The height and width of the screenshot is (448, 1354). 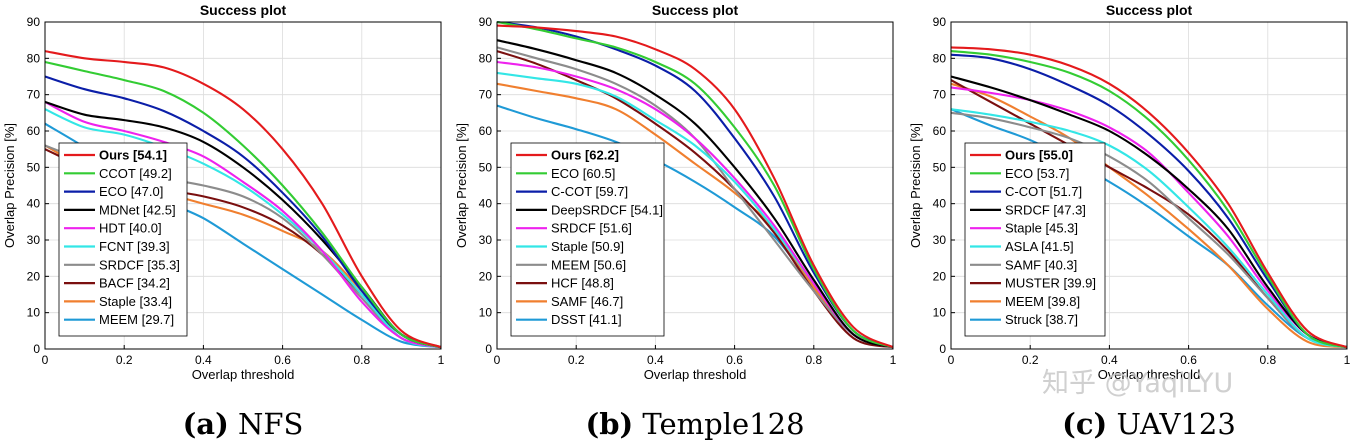 What do you see at coordinates (1039, 246) in the screenshot?
I see `legend-label: ASLA [41.5]` at bounding box center [1039, 246].